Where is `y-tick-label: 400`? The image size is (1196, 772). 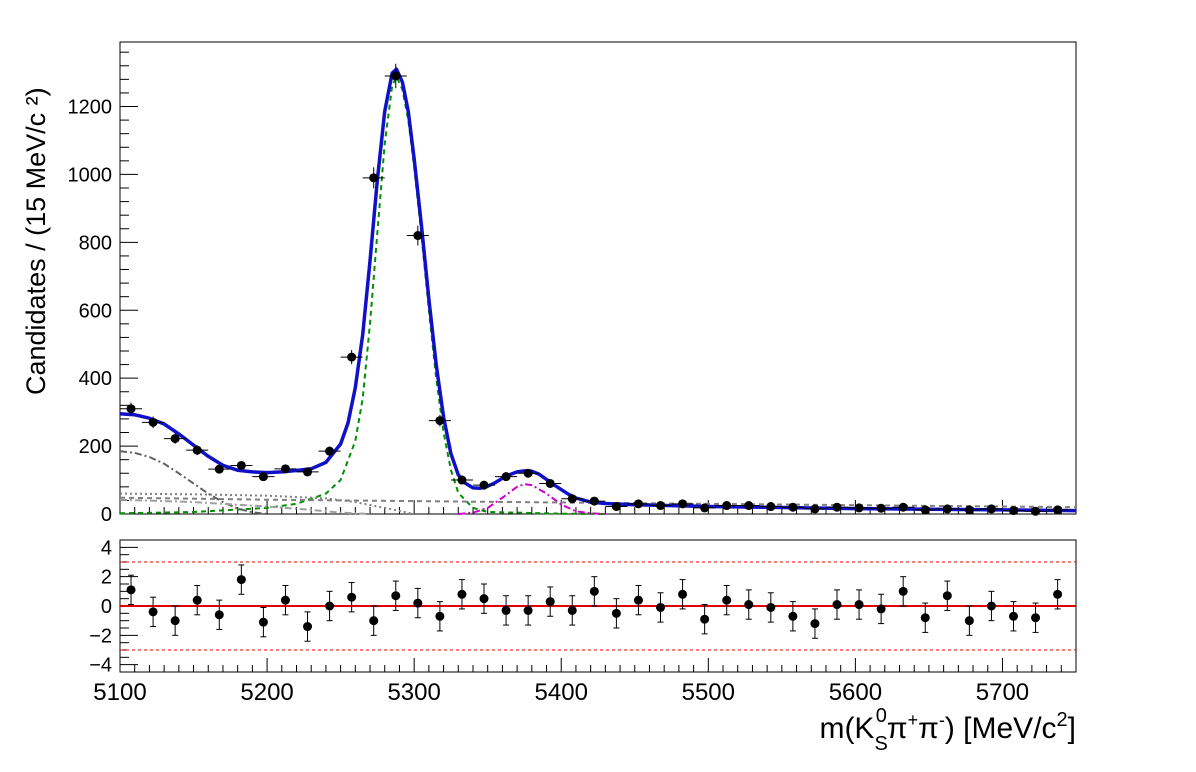 y-tick-label: 400 is located at coordinates (95, 379).